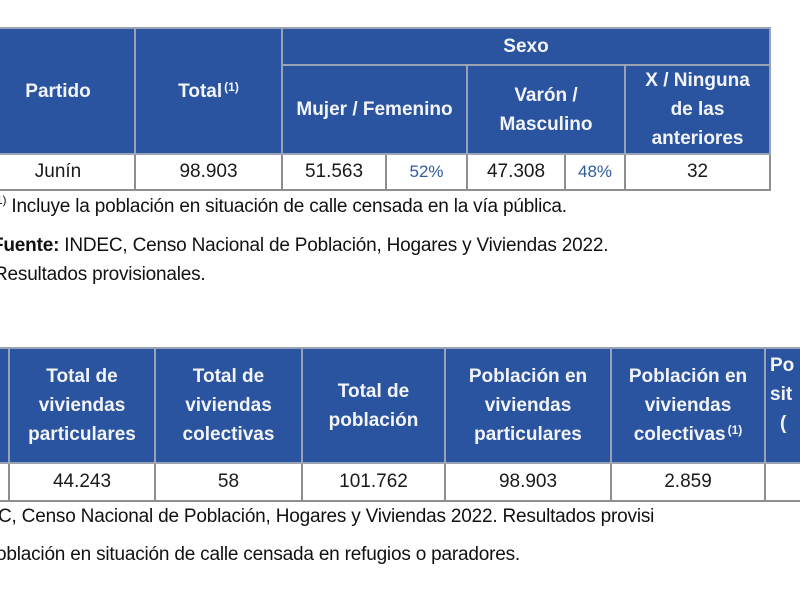 Image resolution: width=800 pixels, height=600 pixels. I want to click on table-row: 44.243 58 101.762 98.903 2.859, so click(400, 482).